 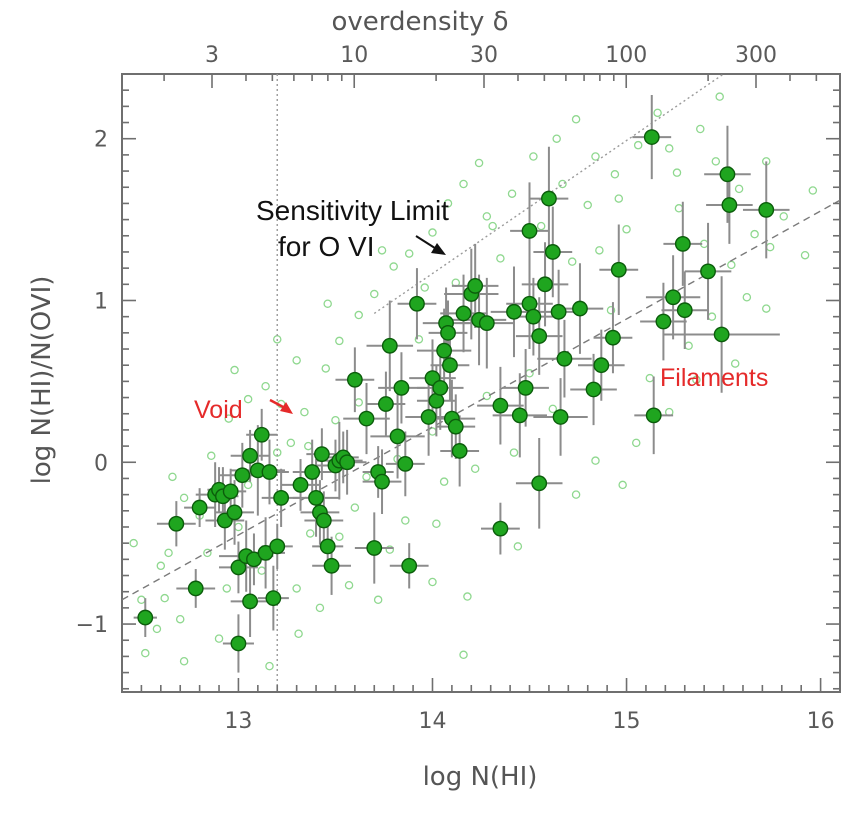 I want to click on x-tick-label: 15, so click(x=627, y=721).